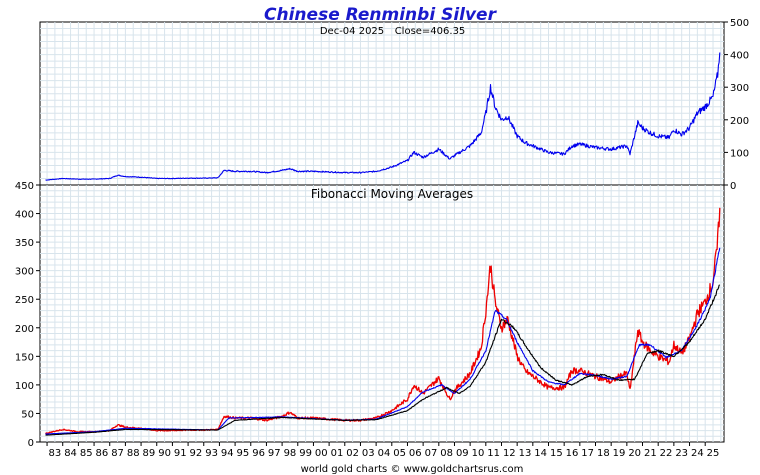 This screenshot has height=475, width=760. I want to click on x-tick-label: 11, so click(493, 453).